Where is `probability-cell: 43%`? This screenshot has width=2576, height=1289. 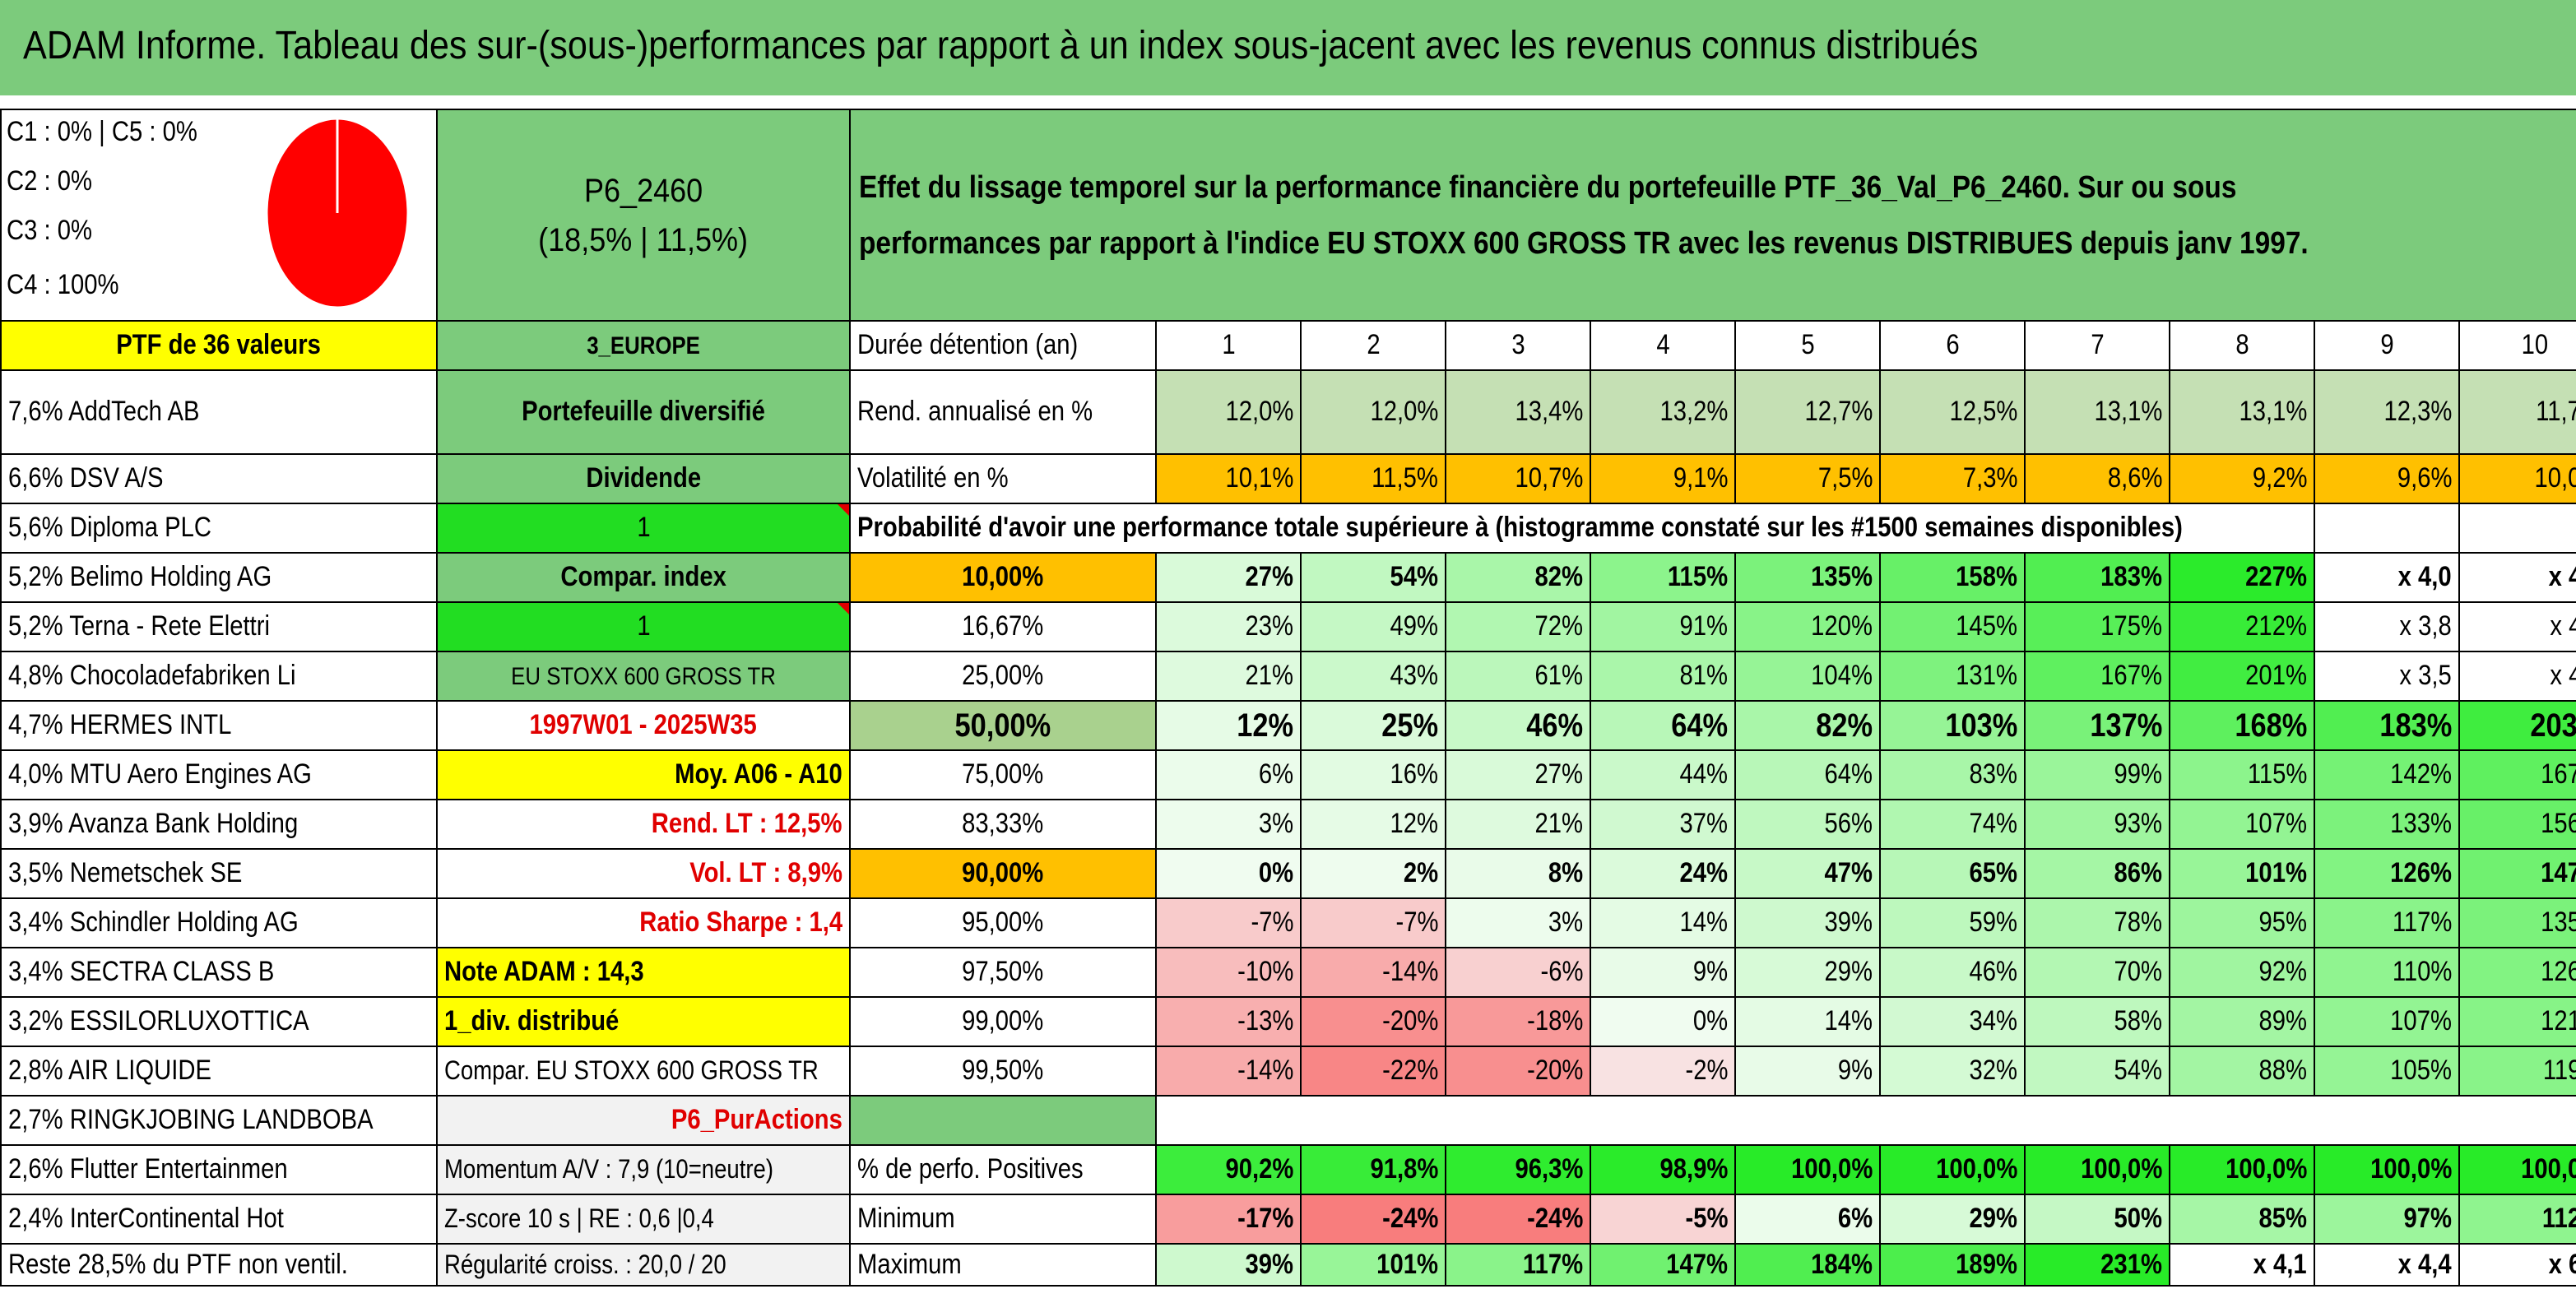
probability-cell: 43% is located at coordinates (1374, 676).